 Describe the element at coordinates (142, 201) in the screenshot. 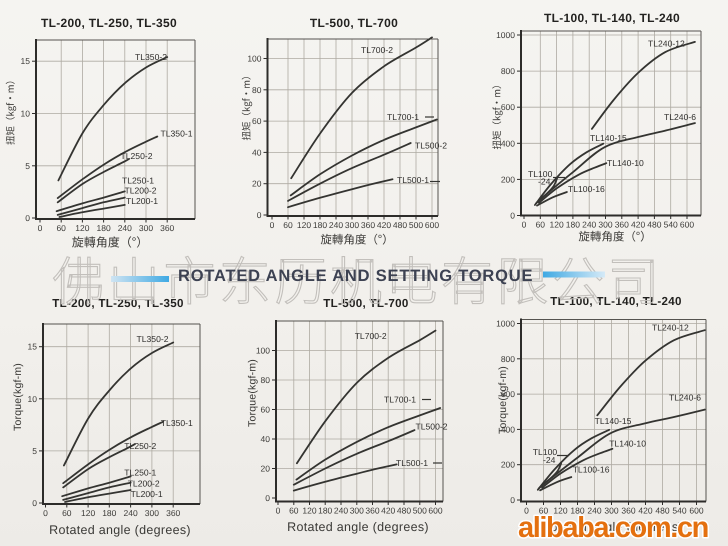

I see `svg-text: TL200-1` at that location.